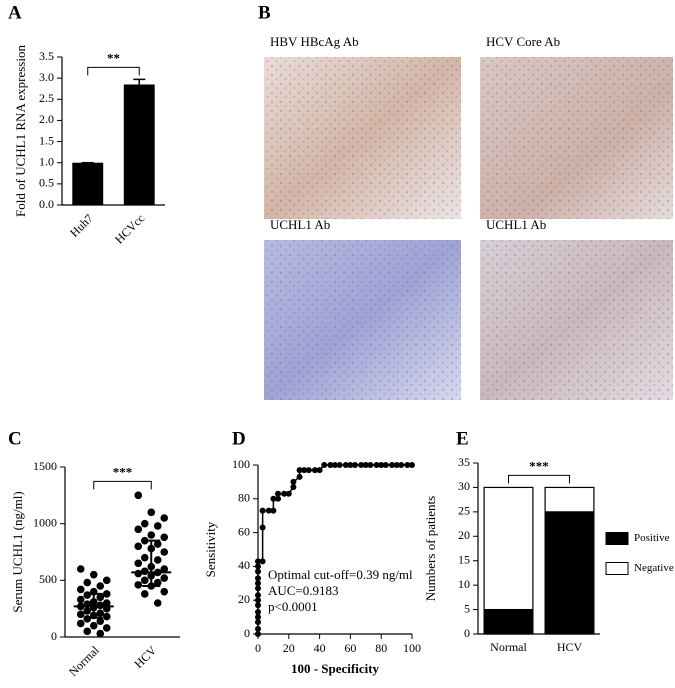  What do you see at coordinates (464, 511) in the screenshot?
I see `y-tick-label: 25` at bounding box center [464, 511].